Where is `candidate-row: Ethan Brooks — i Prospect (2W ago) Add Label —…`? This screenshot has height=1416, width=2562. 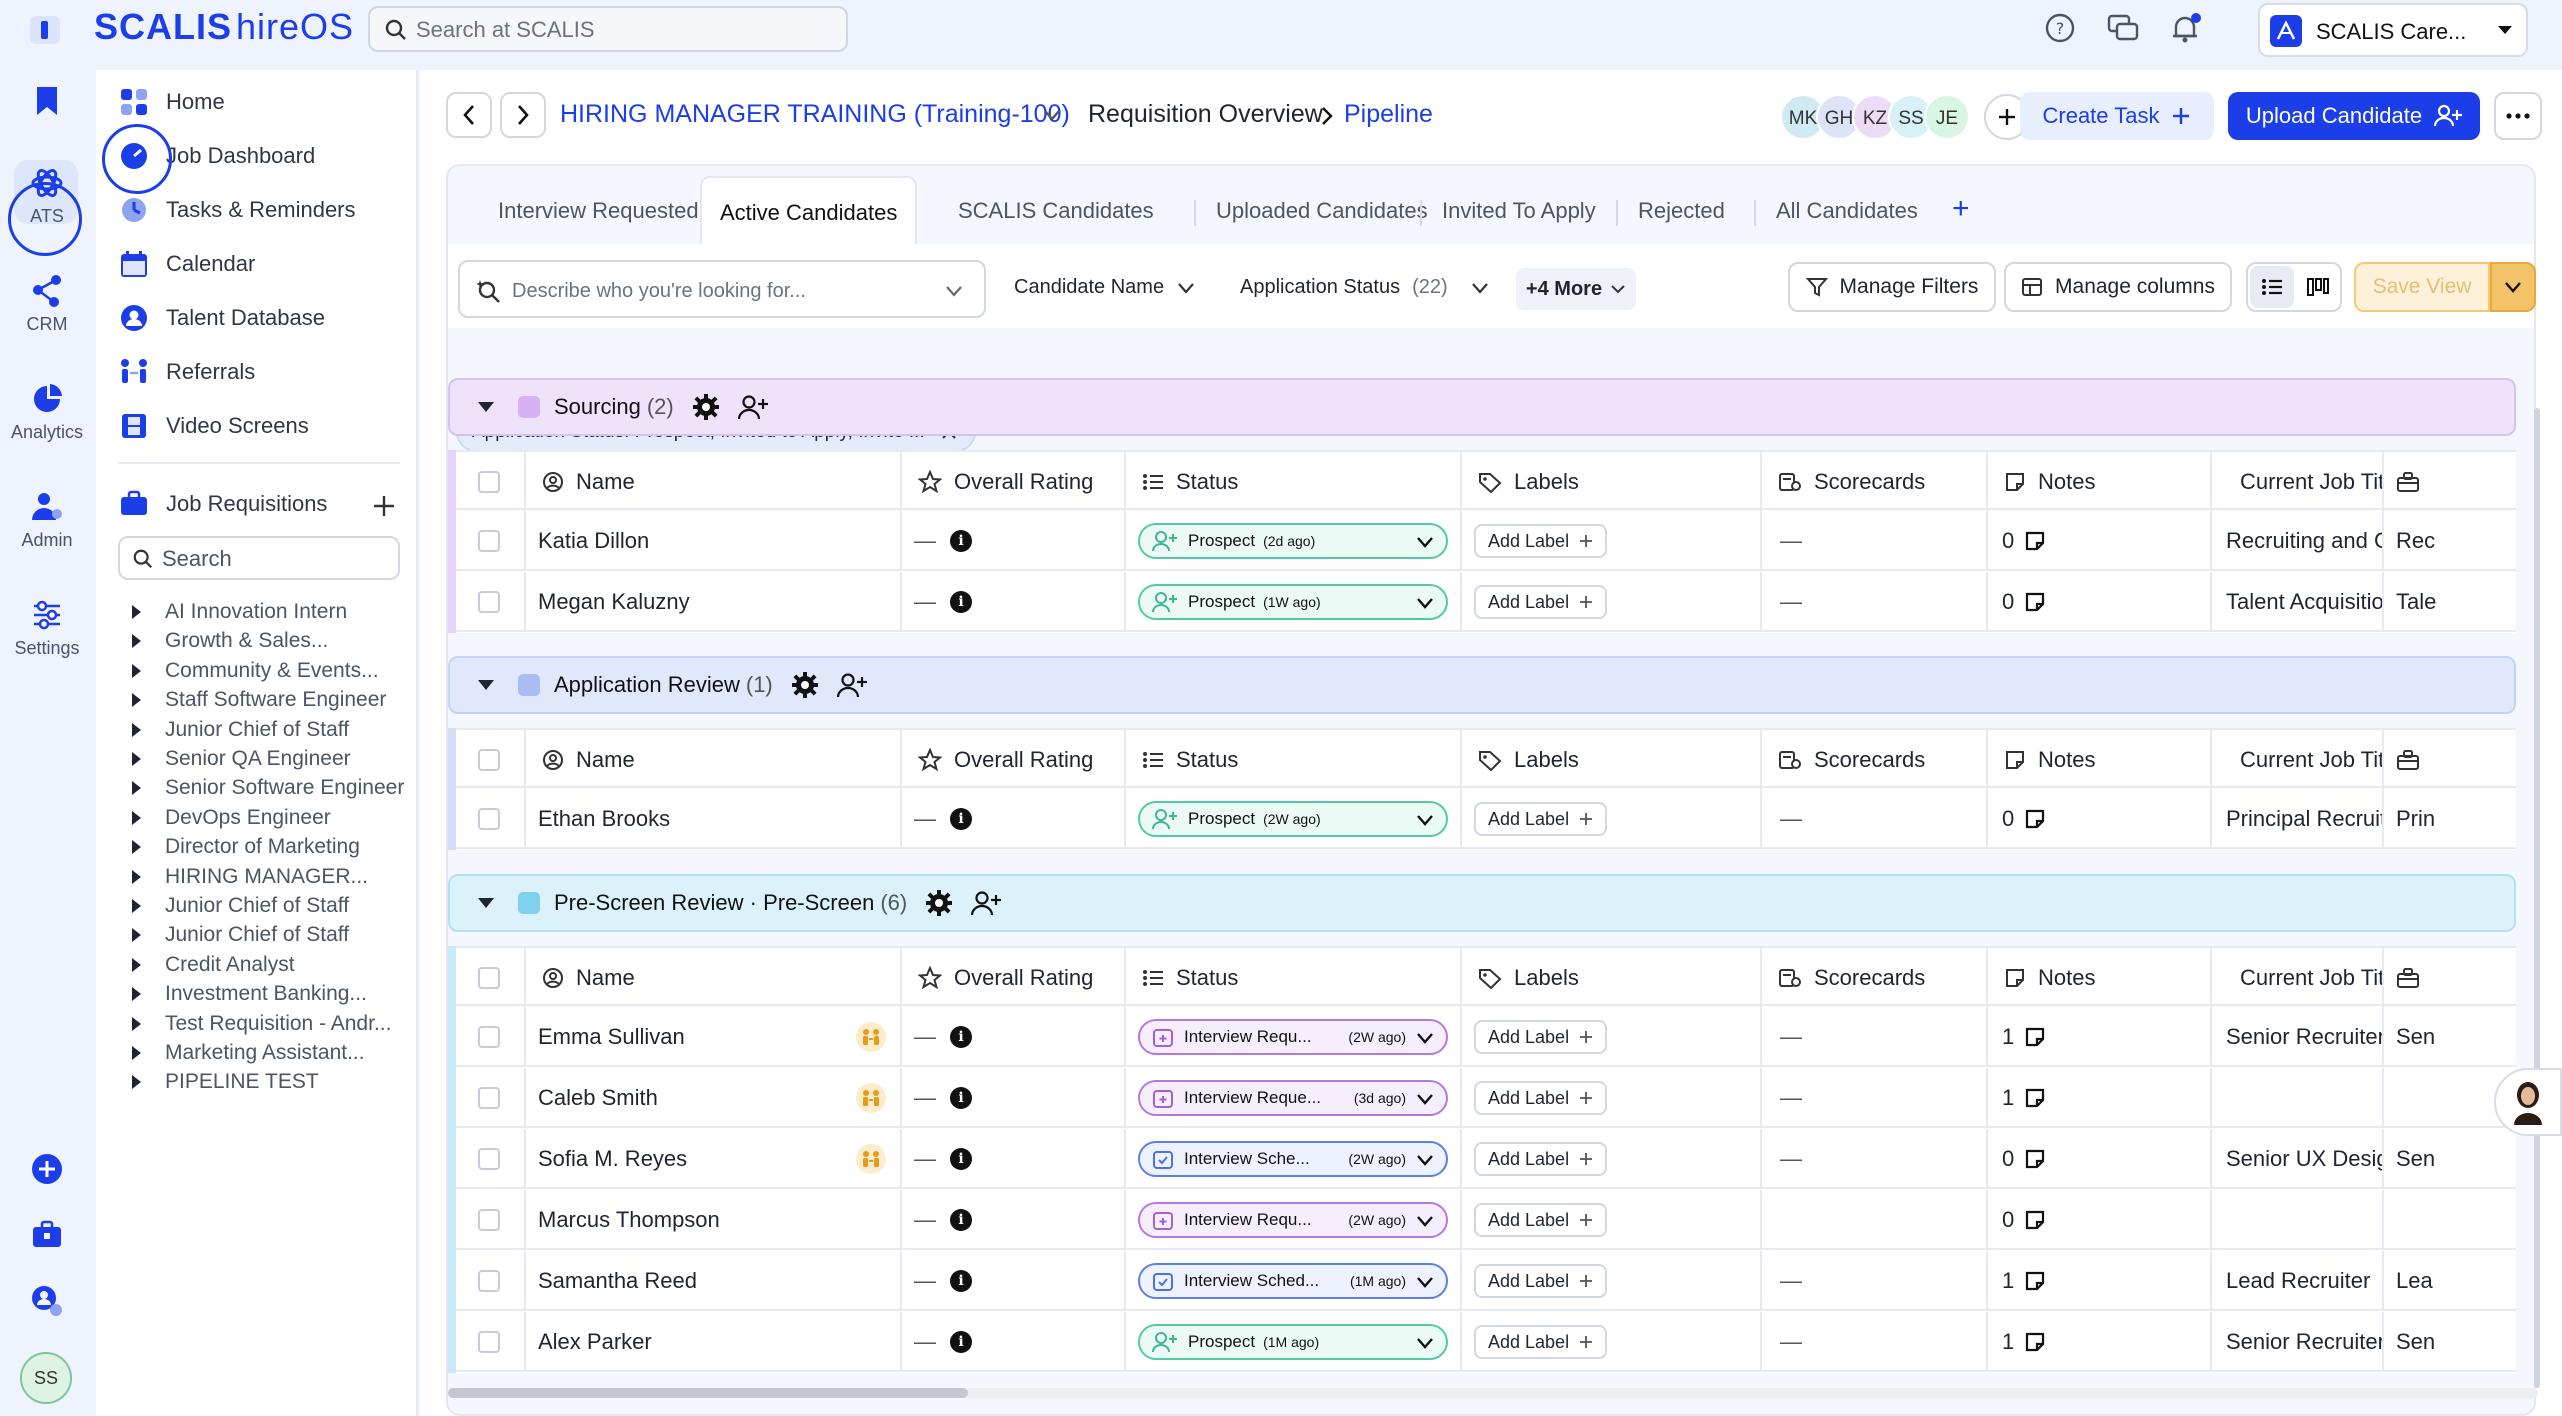
candidate-row: Ethan Brooks — i Prospect (2W ago) Add Label —… is located at coordinates (1486, 819).